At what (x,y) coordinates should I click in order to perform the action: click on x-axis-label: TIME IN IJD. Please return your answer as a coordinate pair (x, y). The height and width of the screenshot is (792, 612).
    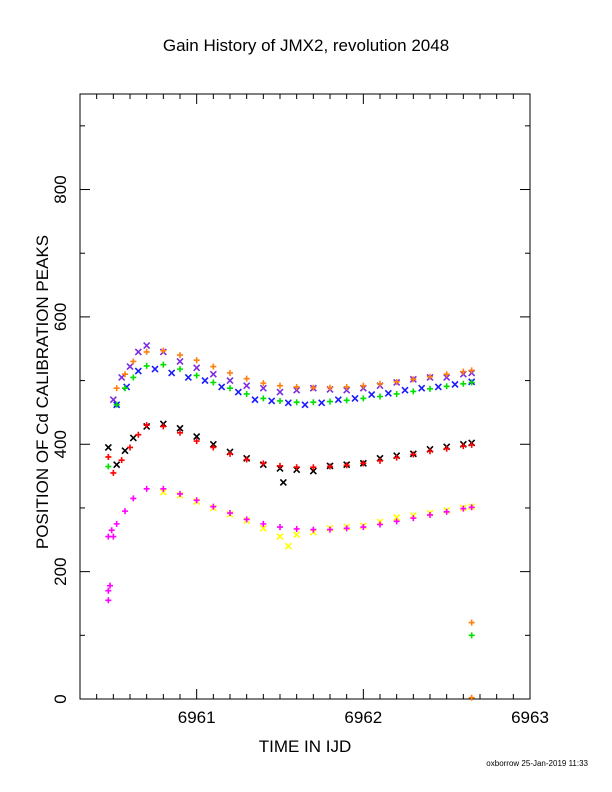
    Looking at the image, I should click on (305, 746).